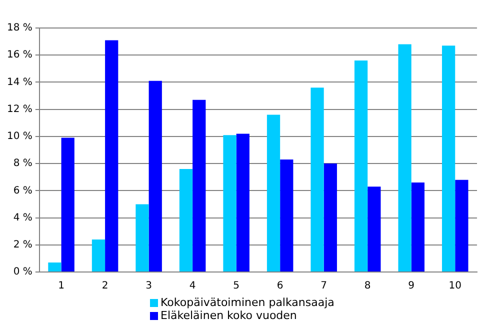 This screenshot has width=499, height=333. I want to click on x-tick-label: 6, so click(280, 286).